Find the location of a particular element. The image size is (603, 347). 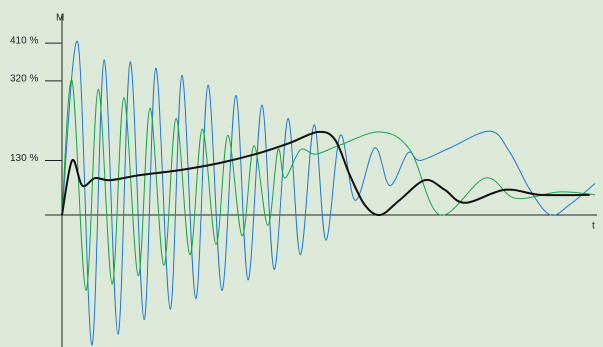

y-tick-label: 320 % is located at coordinates (24, 78).